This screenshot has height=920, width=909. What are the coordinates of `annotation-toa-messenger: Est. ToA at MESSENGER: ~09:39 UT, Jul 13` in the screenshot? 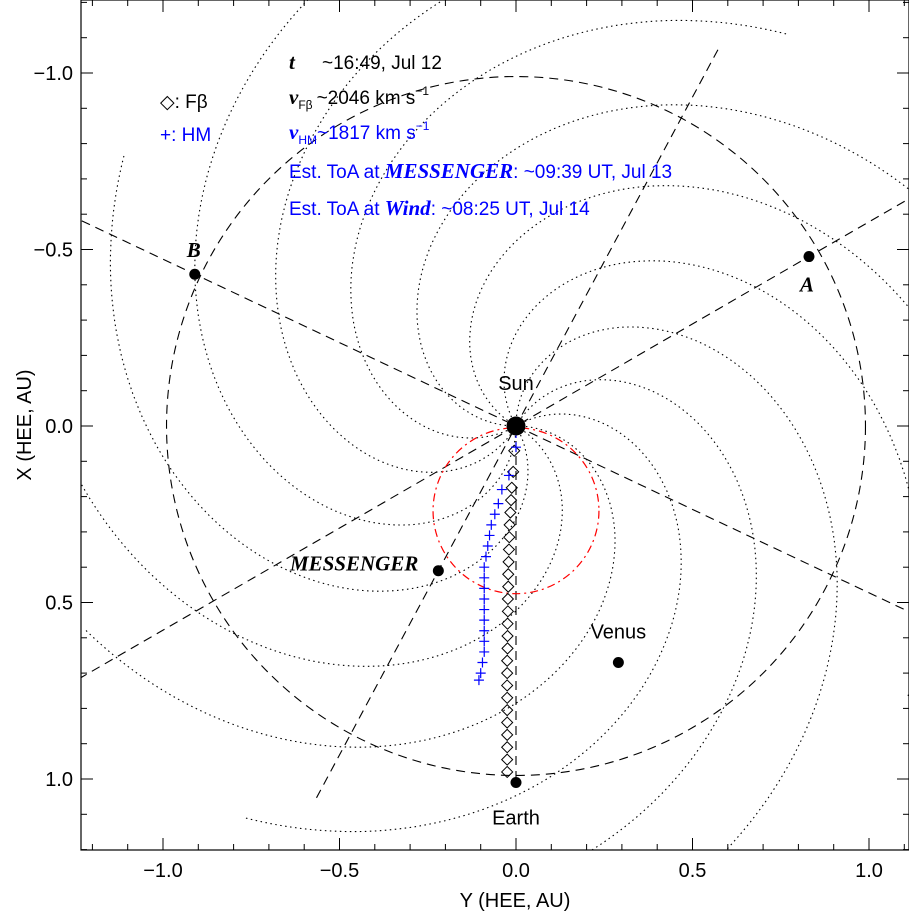 It's located at (480, 171).